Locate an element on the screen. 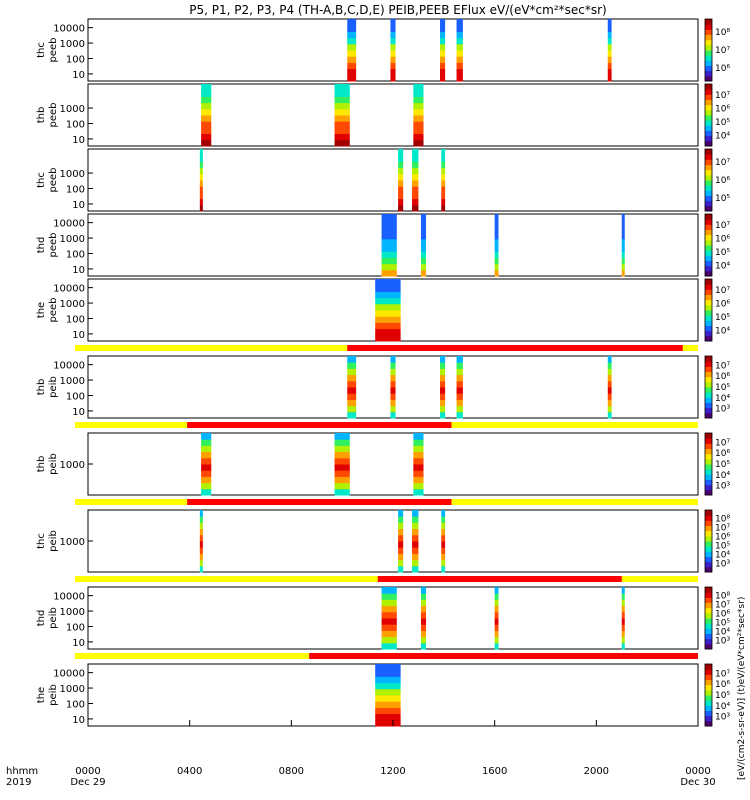 The width and height of the screenshot is (750, 800). panel-probe-label: the is located at coordinates (41, 695).